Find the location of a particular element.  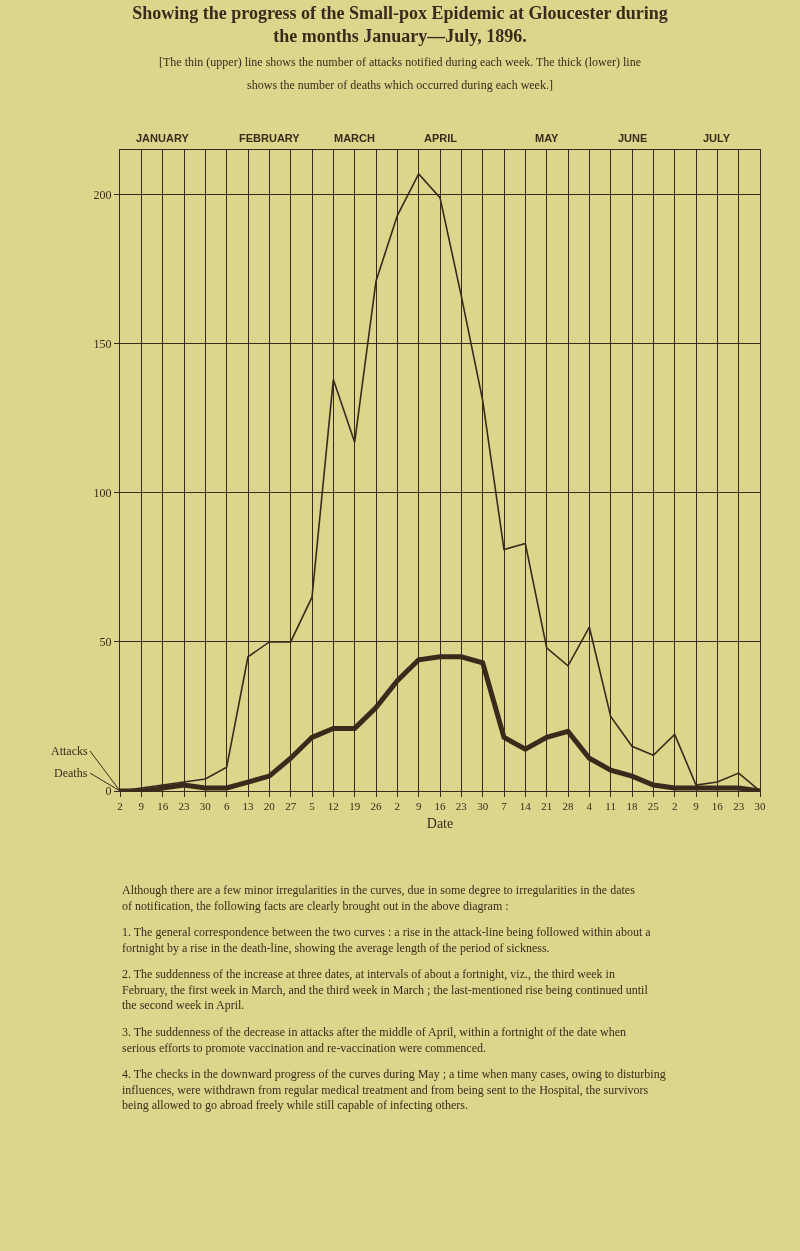

y-tick-label: 50 is located at coordinates (105, 642).